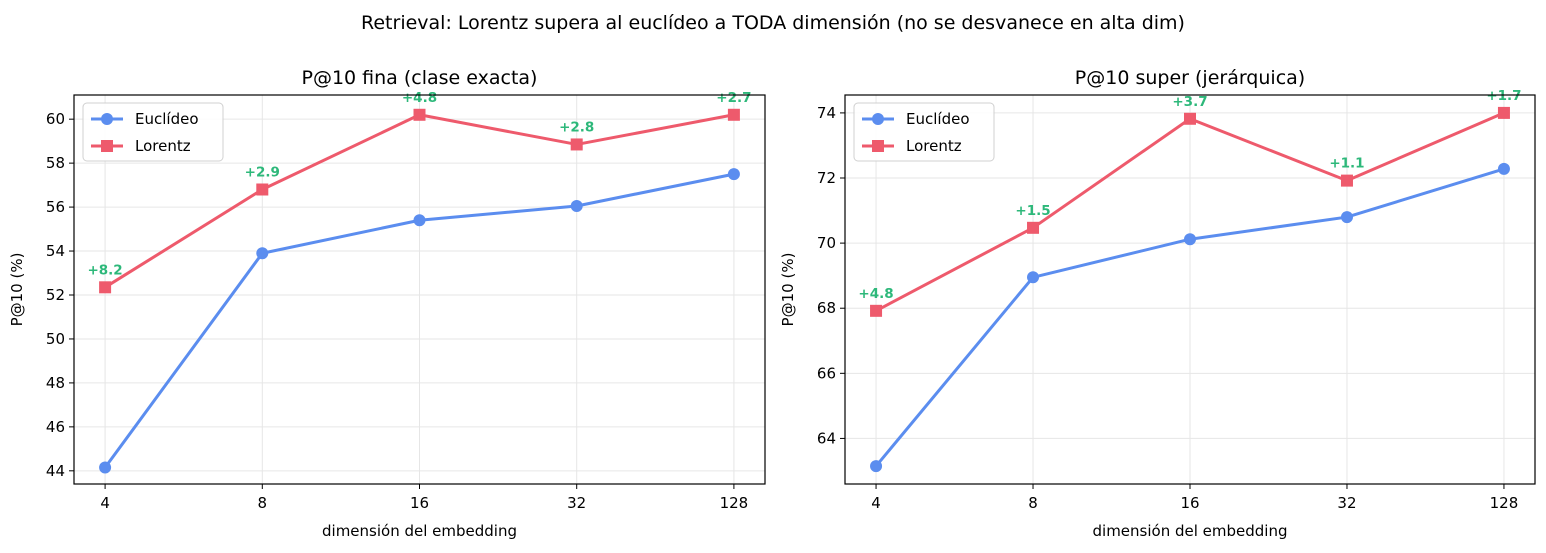  What do you see at coordinates (826, 113) in the screenshot?
I see `y-tick-label: 74` at bounding box center [826, 113].